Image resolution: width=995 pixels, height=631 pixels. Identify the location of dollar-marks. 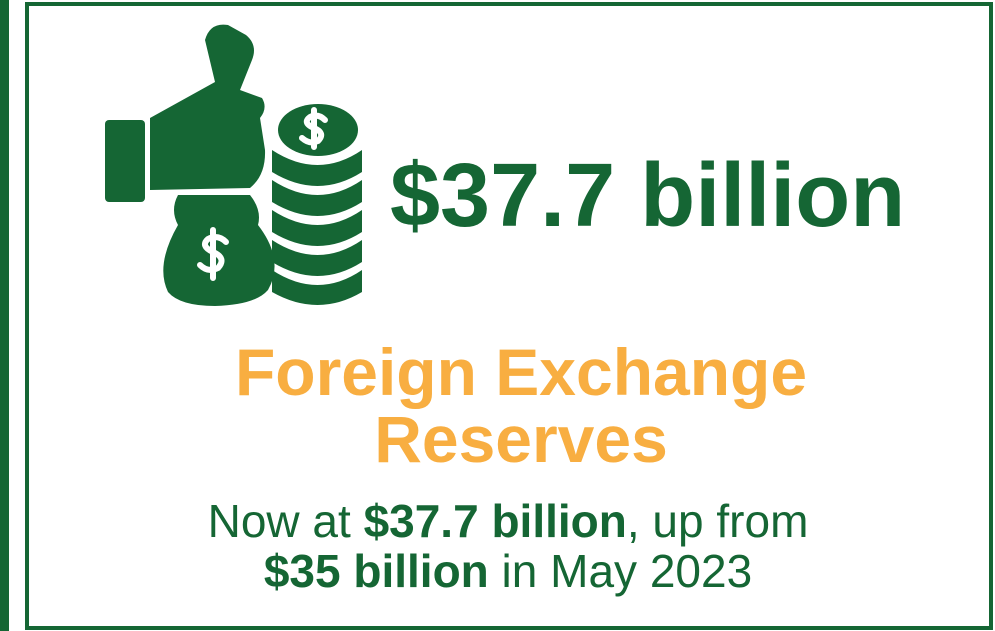
(262, 194).